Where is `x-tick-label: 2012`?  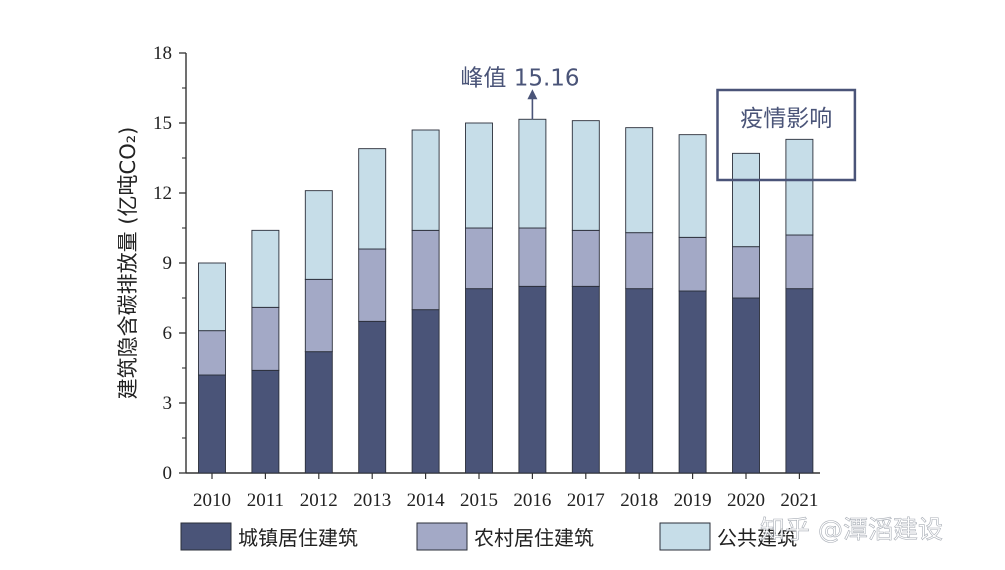
x-tick-label: 2012 is located at coordinates (319, 500).